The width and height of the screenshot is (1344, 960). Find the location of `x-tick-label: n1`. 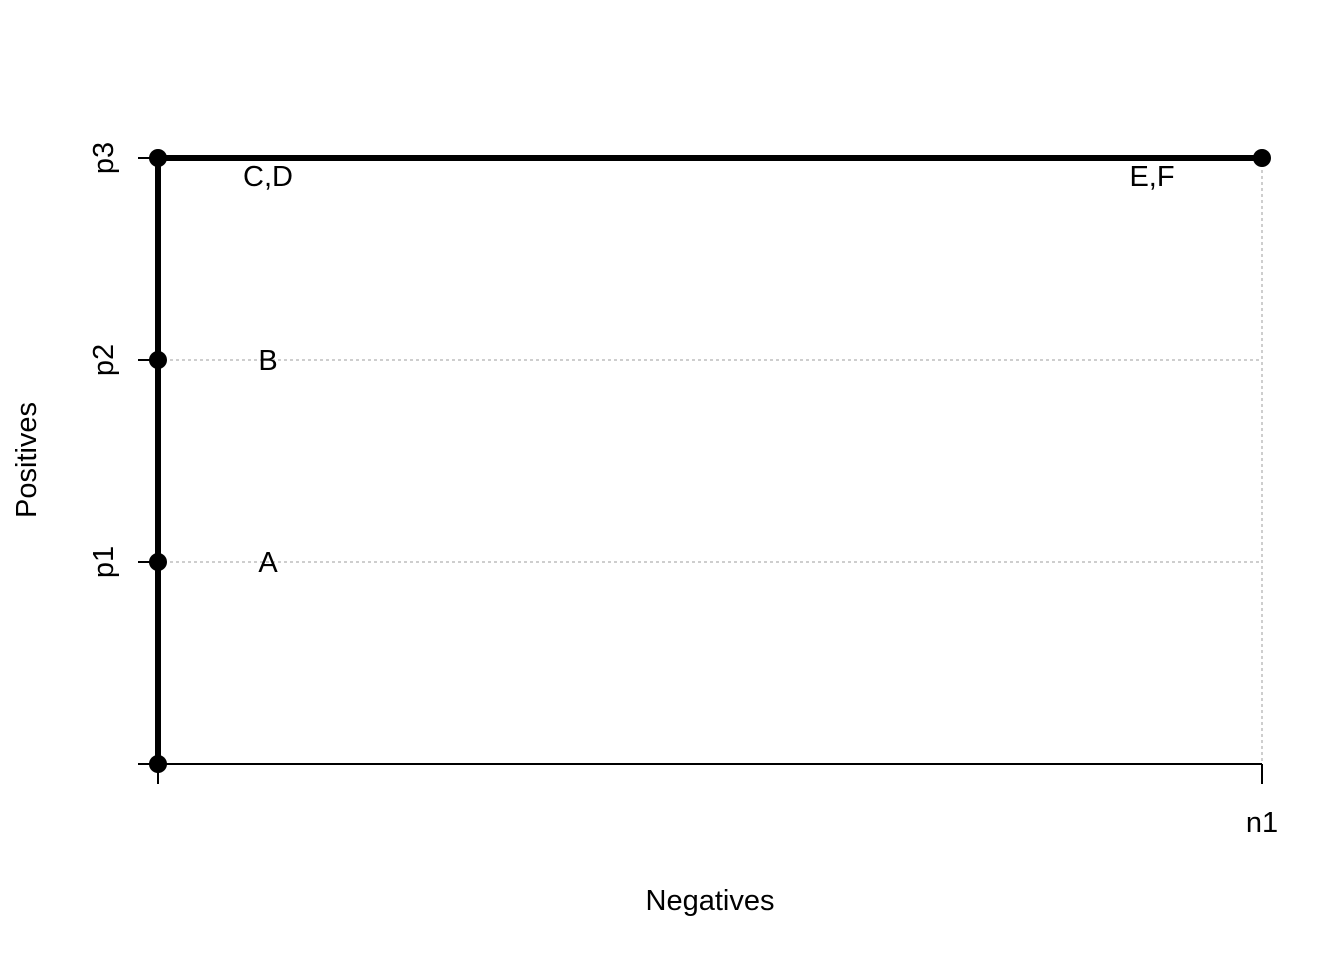

x-tick-label: n1 is located at coordinates (1262, 823).